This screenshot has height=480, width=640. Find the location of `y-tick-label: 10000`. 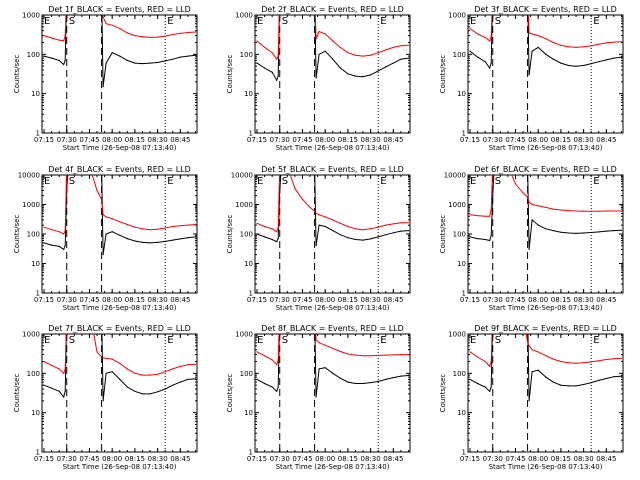

y-tick-label: 10000 is located at coordinates (242, 176).